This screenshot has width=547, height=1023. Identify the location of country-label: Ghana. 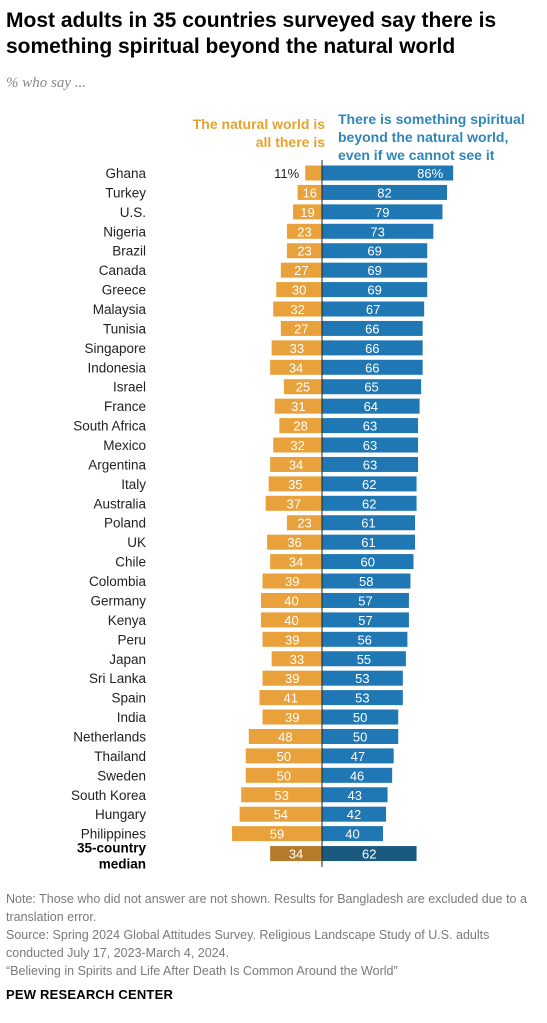
(125, 173).